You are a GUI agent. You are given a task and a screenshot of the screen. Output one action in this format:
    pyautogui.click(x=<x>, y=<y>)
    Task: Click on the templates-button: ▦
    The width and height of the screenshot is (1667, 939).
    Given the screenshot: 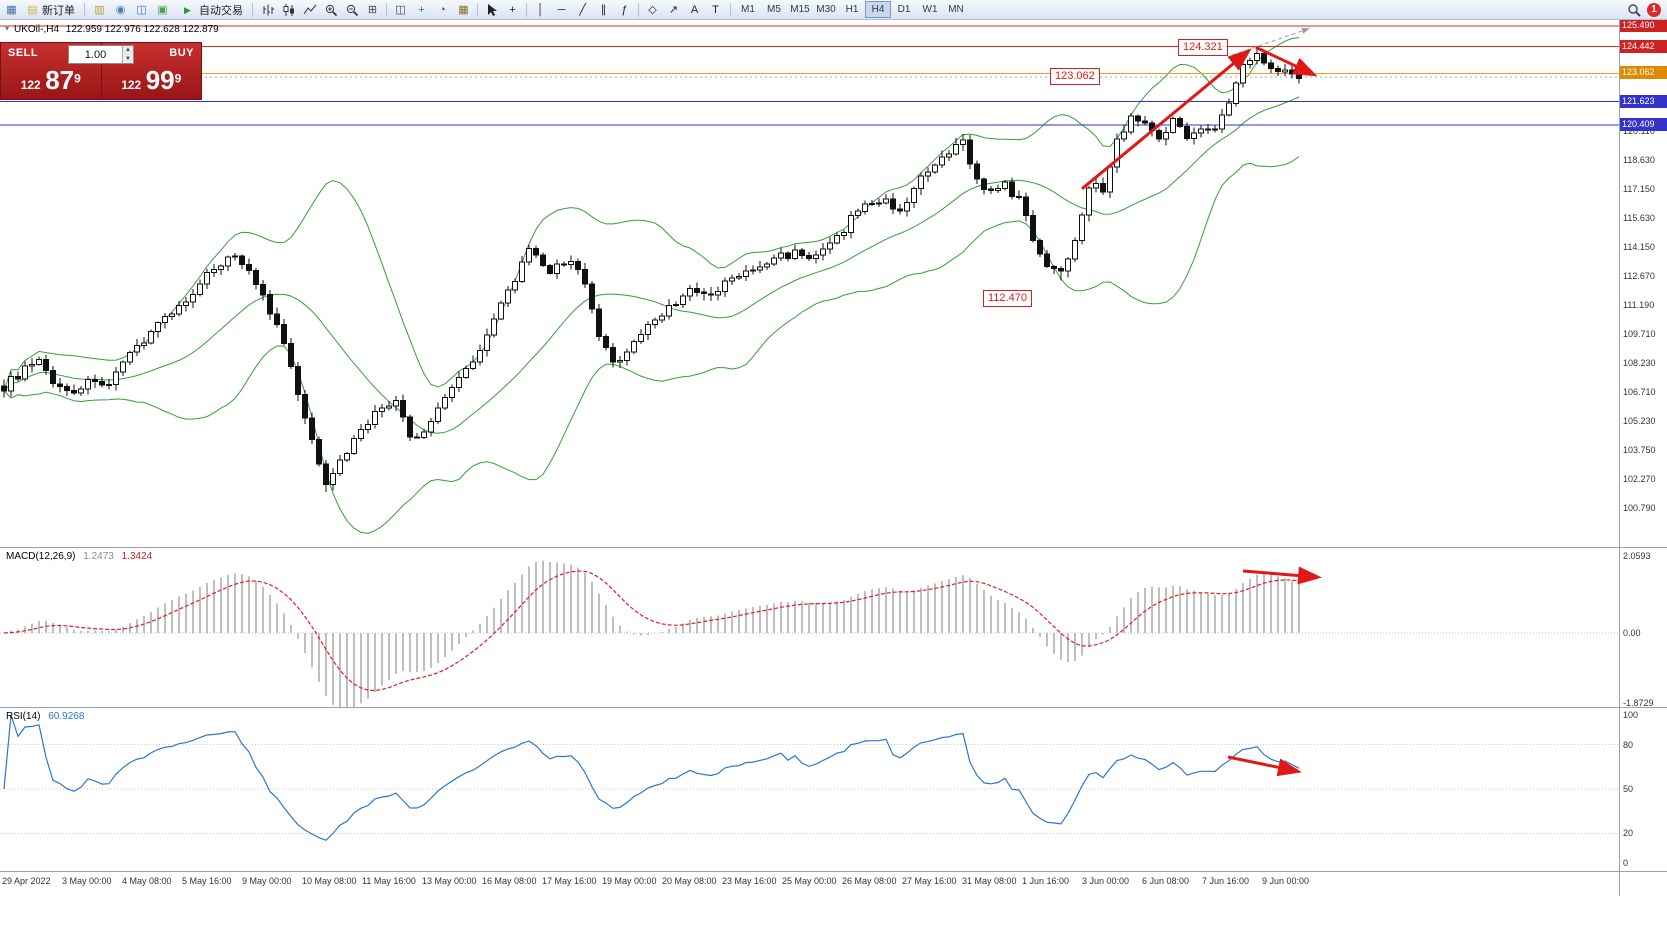 What is the action you would take?
    pyautogui.click(x=463, y=10)
    